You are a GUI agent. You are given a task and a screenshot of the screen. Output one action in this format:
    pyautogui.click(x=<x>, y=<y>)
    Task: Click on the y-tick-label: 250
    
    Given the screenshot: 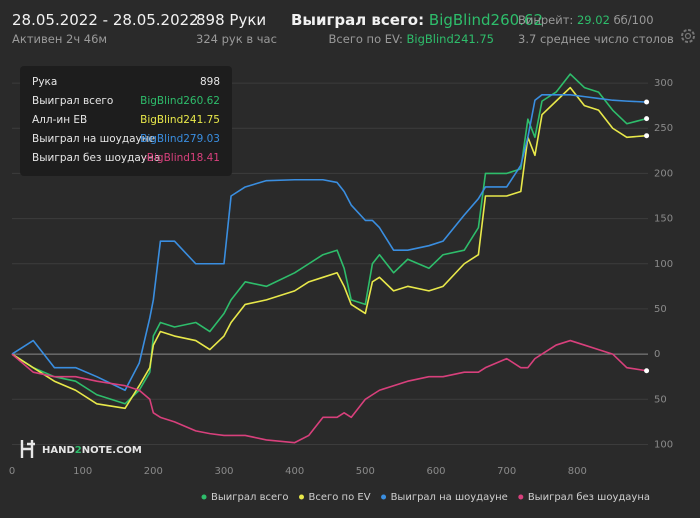 What is the action you would take?
    pyautogui.click(x=663, y=128)
    